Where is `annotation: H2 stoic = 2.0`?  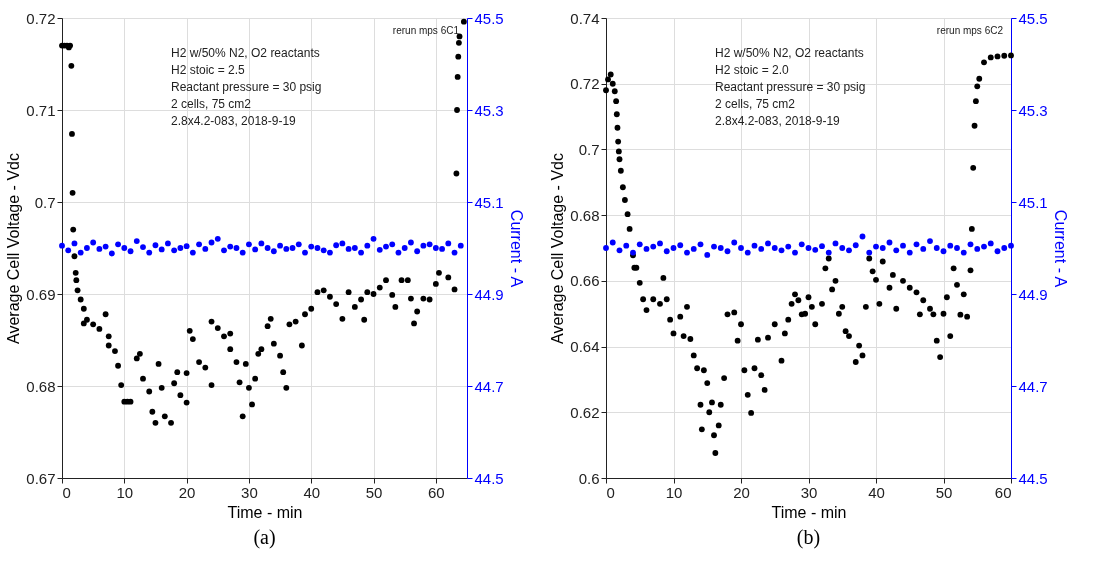
annotation: H2 stoic = 2.0 is located at coordinates (752, 70).